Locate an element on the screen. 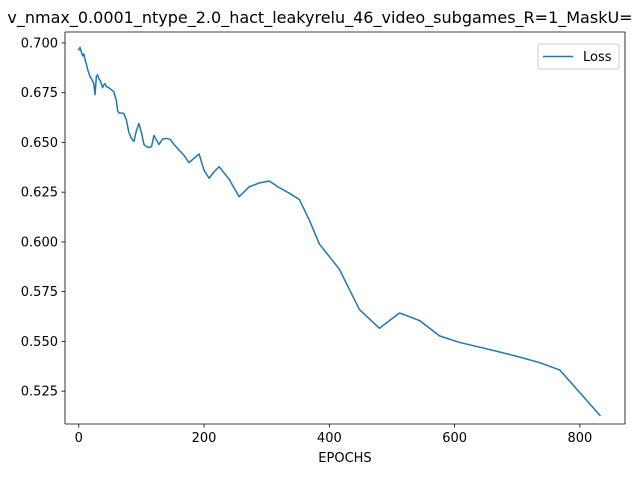  x-tick-label: 400 is located at coordinates (329, 438).